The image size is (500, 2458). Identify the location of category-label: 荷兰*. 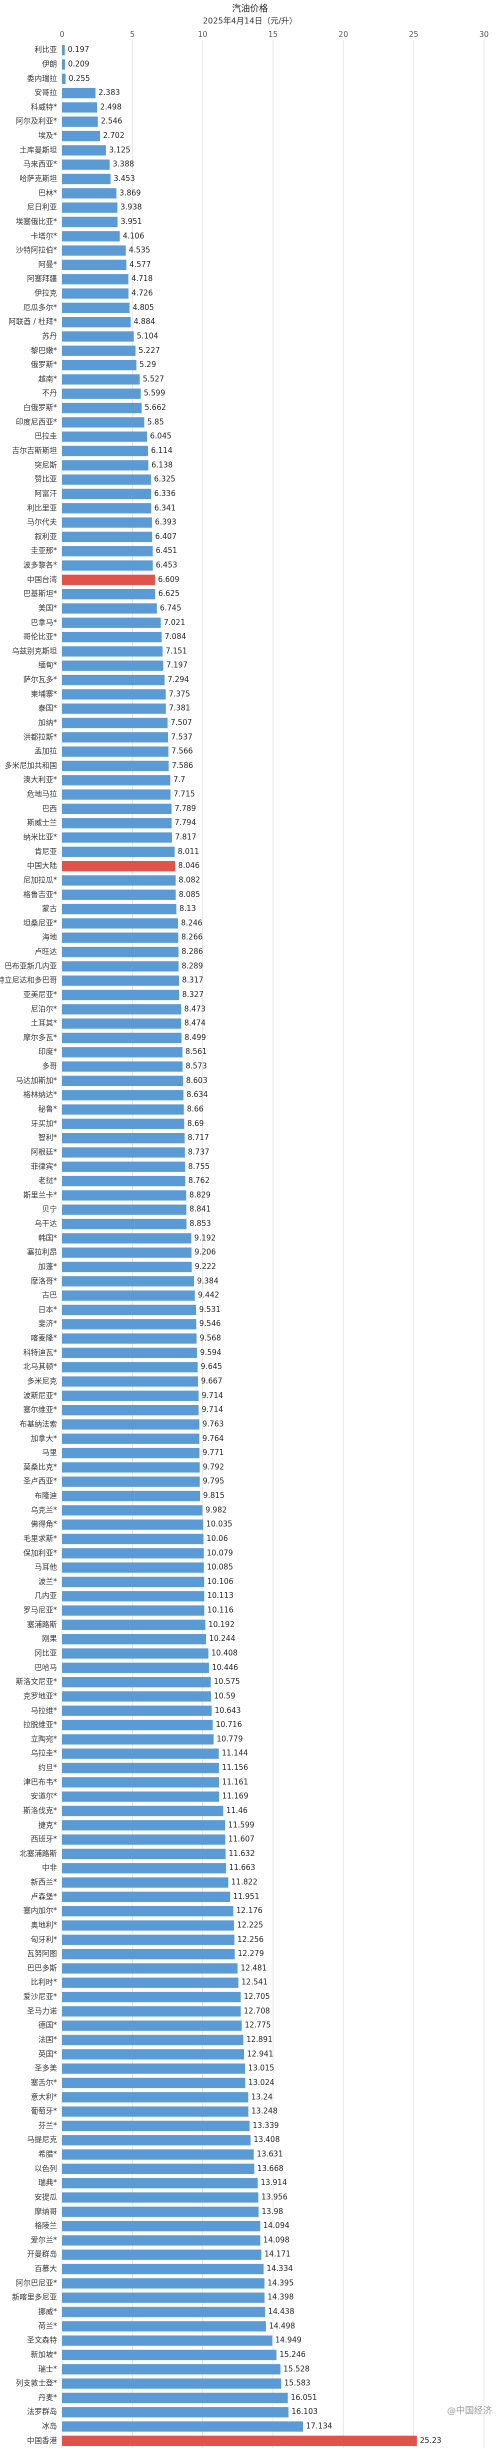
(47, 2325).